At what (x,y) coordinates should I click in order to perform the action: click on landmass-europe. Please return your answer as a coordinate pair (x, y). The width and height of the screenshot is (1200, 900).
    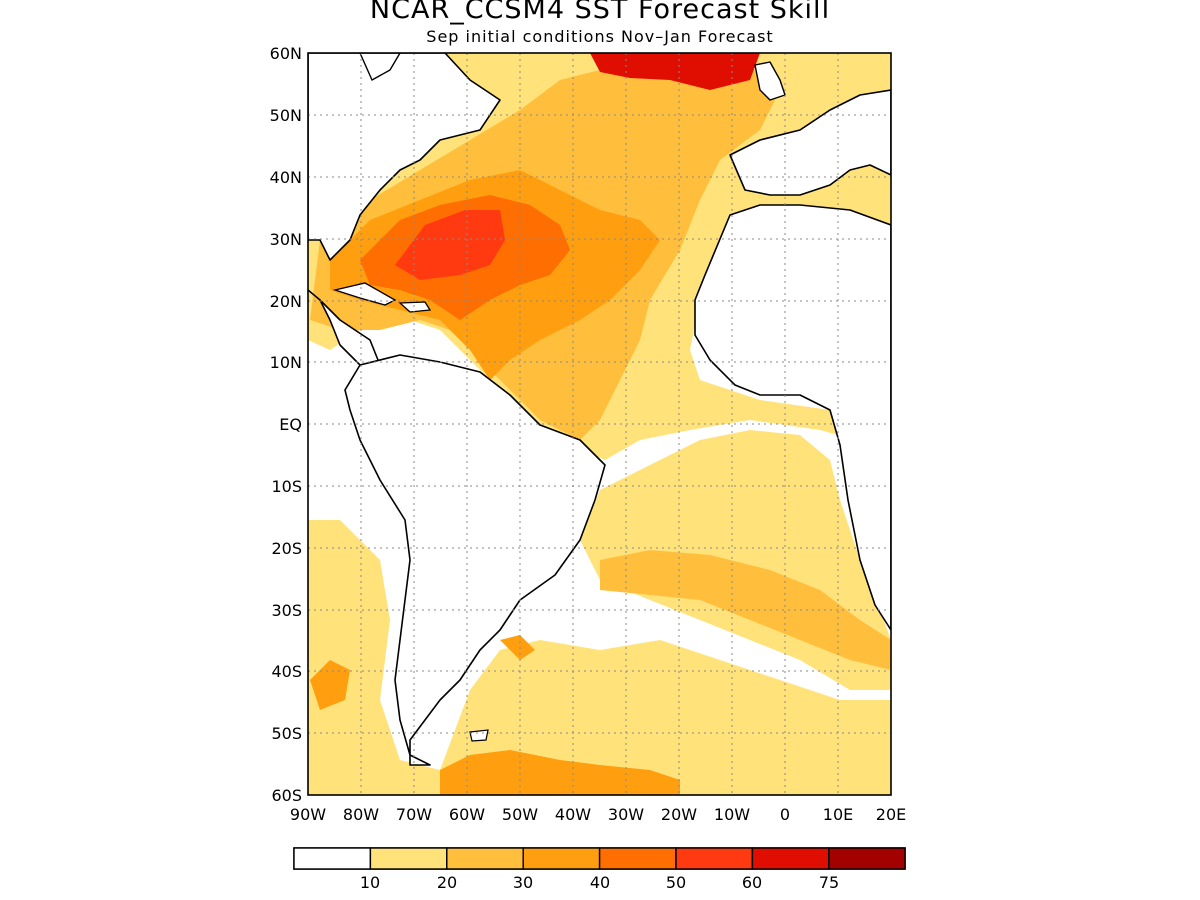
    Looking at the image, I should click on (810, 142).